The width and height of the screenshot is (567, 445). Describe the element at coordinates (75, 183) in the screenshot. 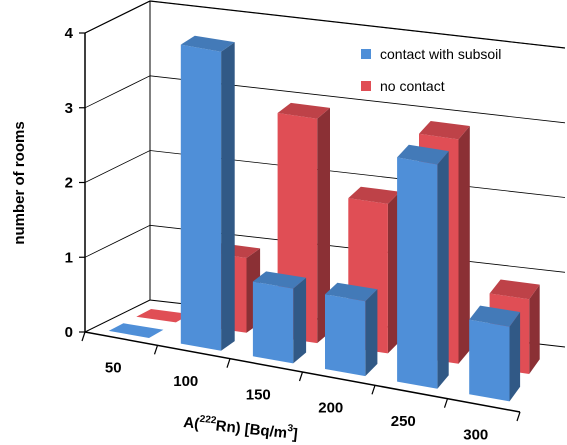

I see `y-ticks: 0 1 2 3 4` at that location.